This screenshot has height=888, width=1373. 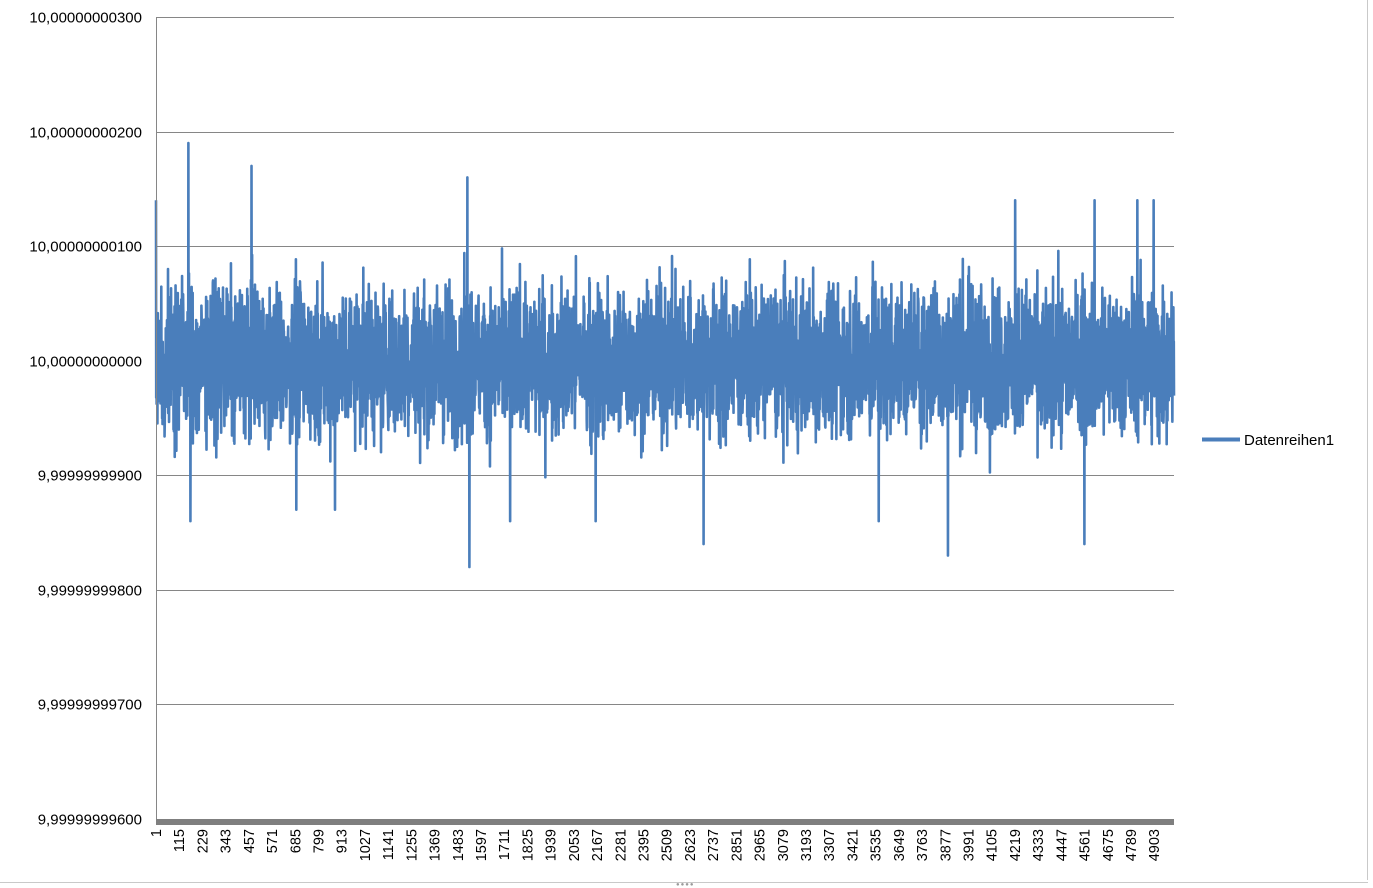 What do you see at coordinates (854, 845) in the screenshot?
I see `x-tick-label: 3421` at bounding box center [854, 845].